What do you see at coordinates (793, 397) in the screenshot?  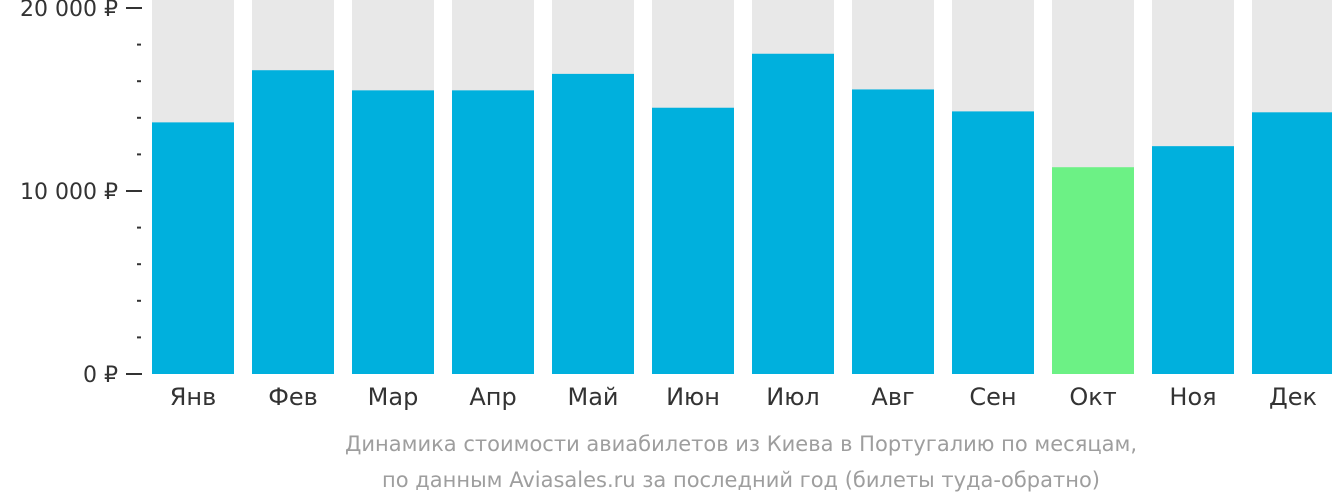 I see `x-tick-label: Июл` at bounding box center [793, 397].